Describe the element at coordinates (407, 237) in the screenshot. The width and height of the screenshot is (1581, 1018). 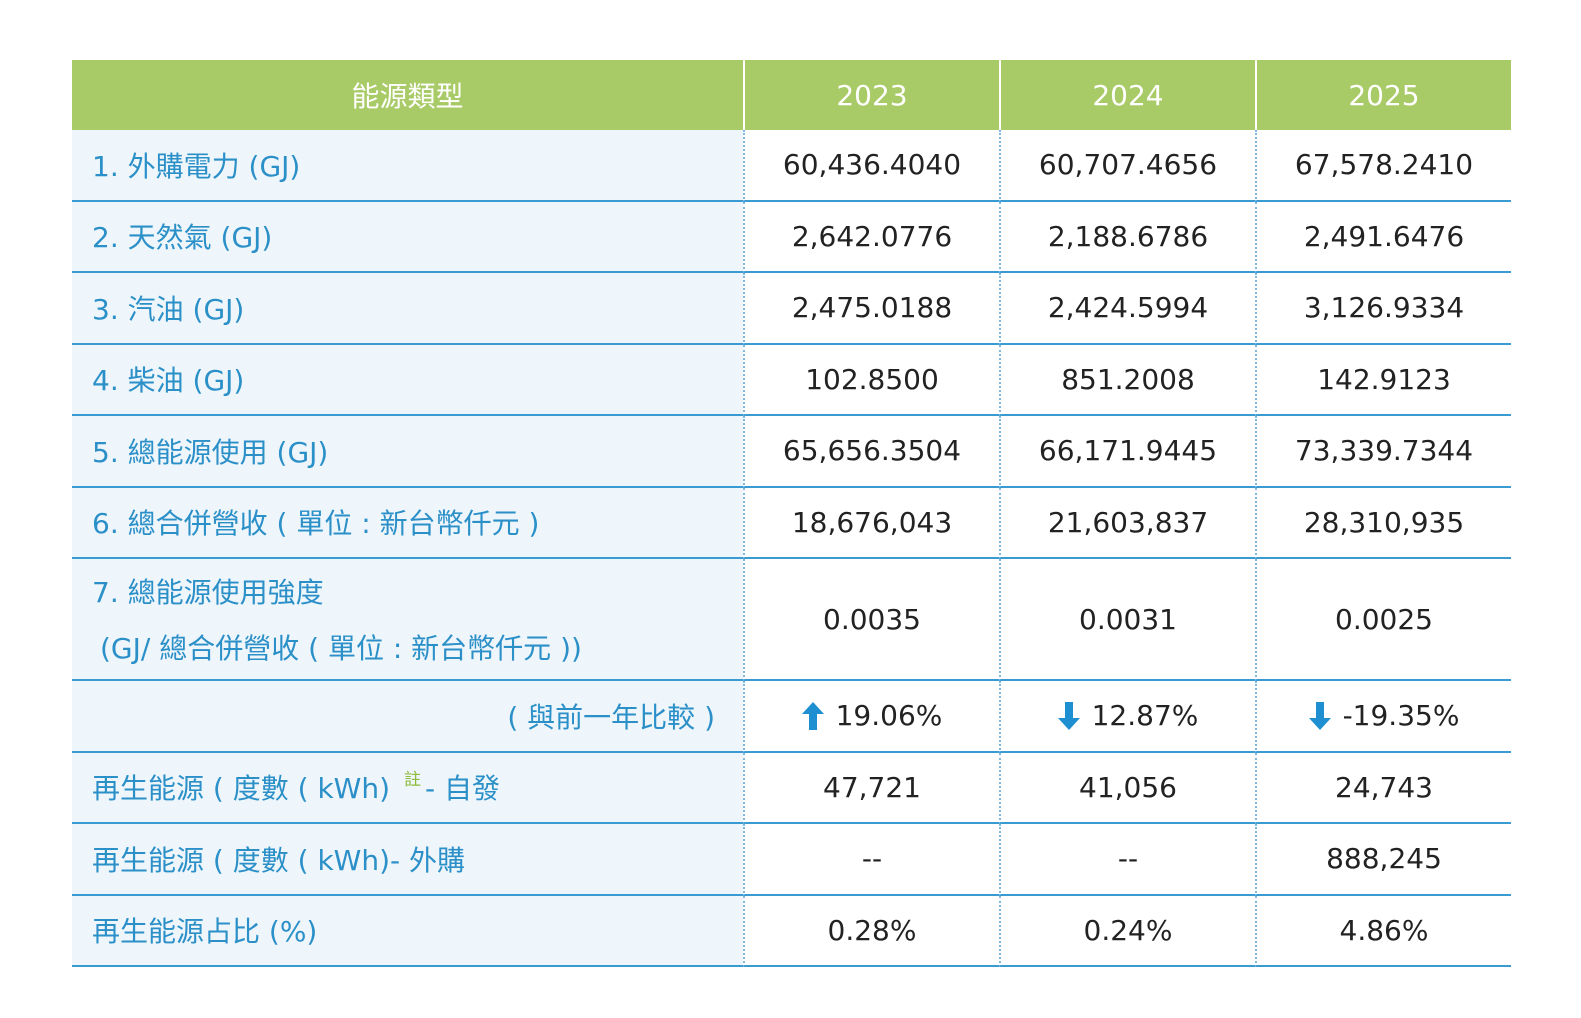
I see `row-label: 2. 天然氣 (GJ)` at that location.